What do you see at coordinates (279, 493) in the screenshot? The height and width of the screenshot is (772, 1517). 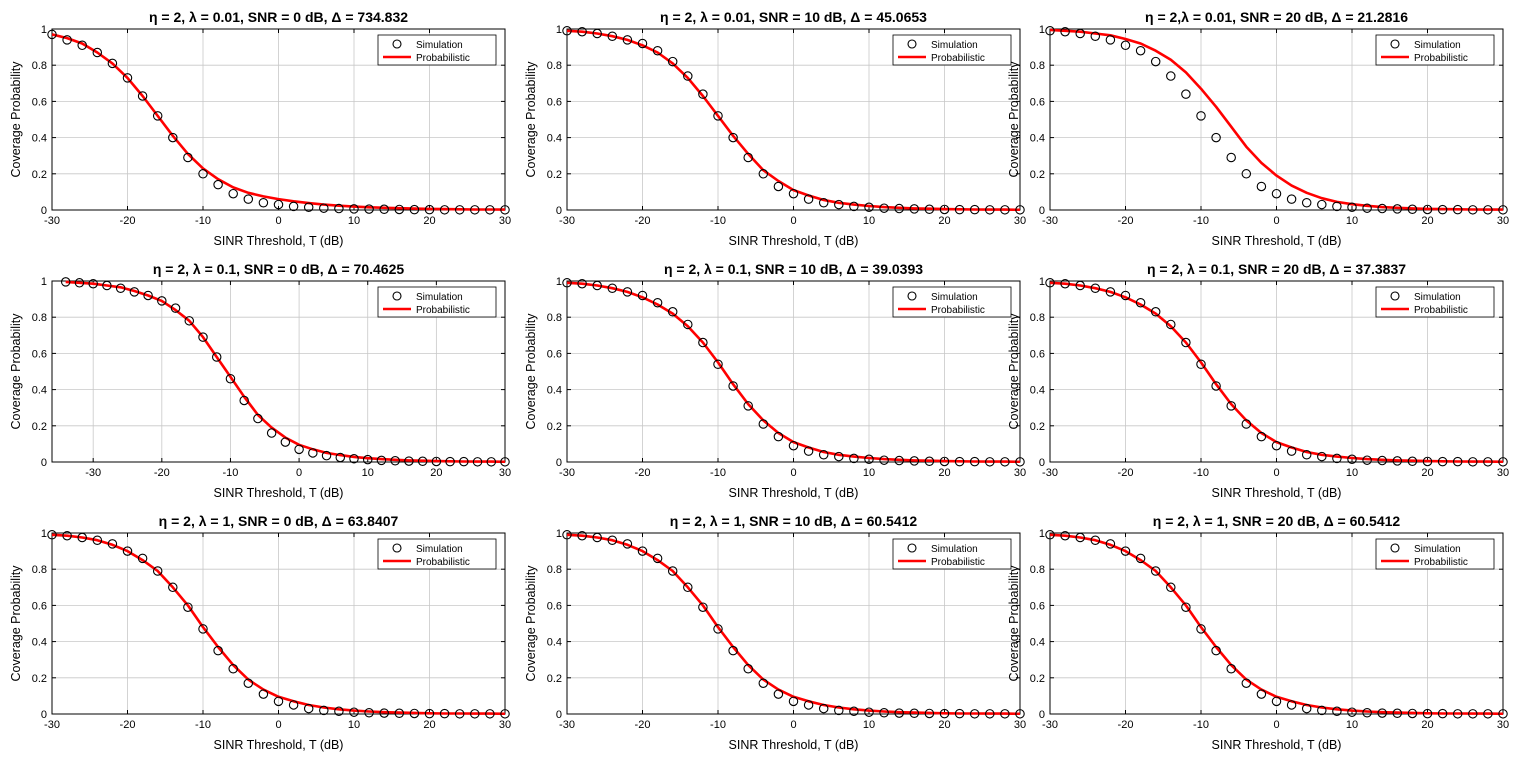 I see `x-axis-label: SINR Threshold, T (dB)` at bounding box center [279, 493].